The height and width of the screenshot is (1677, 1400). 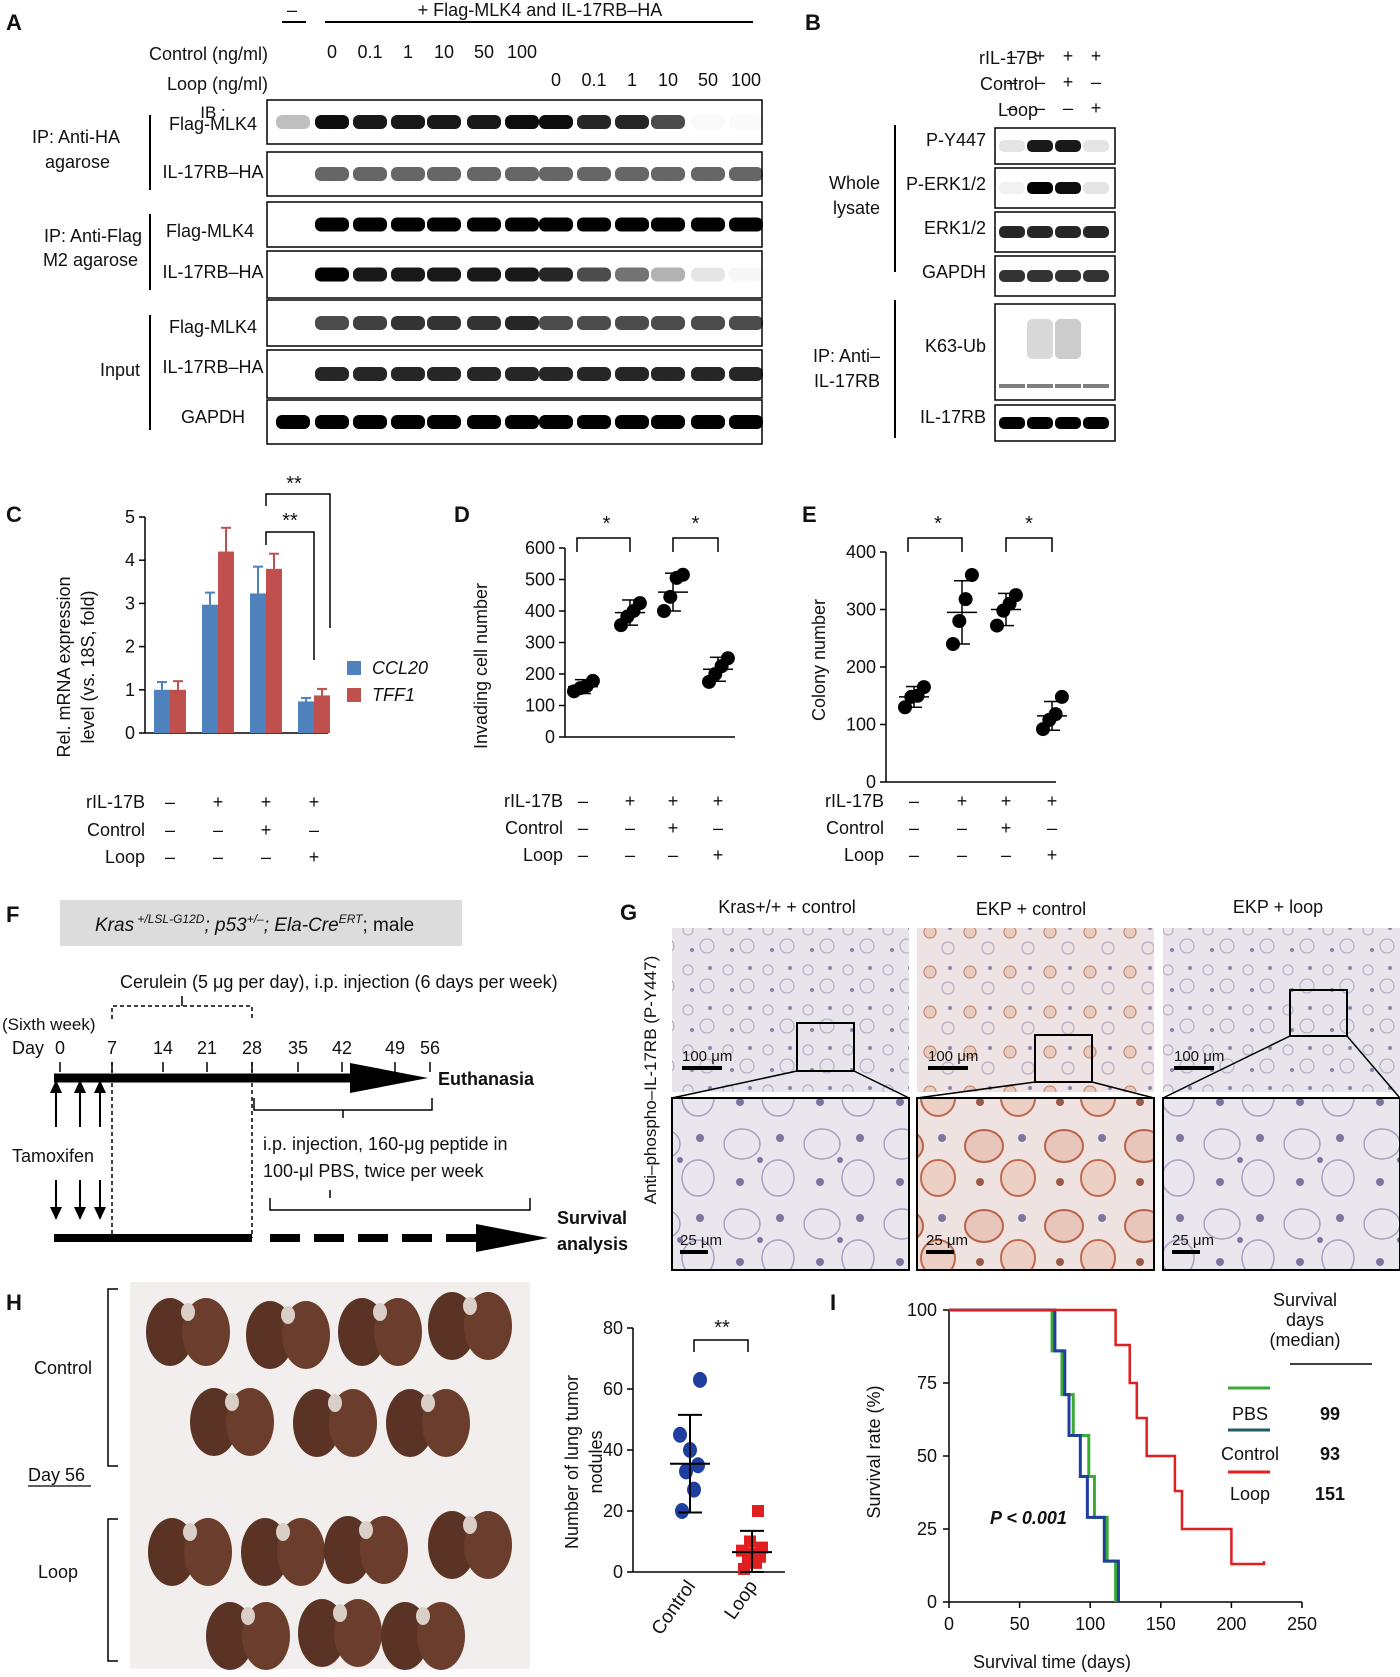 I want to click on e-sign-1-0: –, so click(x=914, y=828).